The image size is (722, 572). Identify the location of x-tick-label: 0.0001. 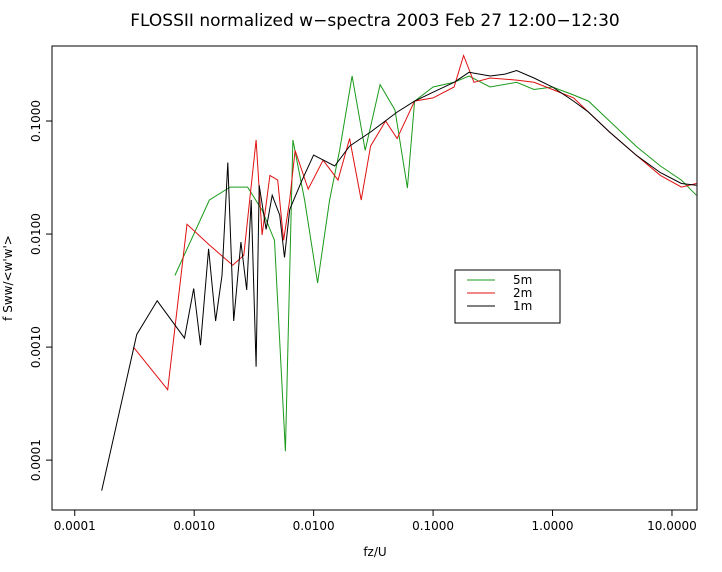
(75, 526).